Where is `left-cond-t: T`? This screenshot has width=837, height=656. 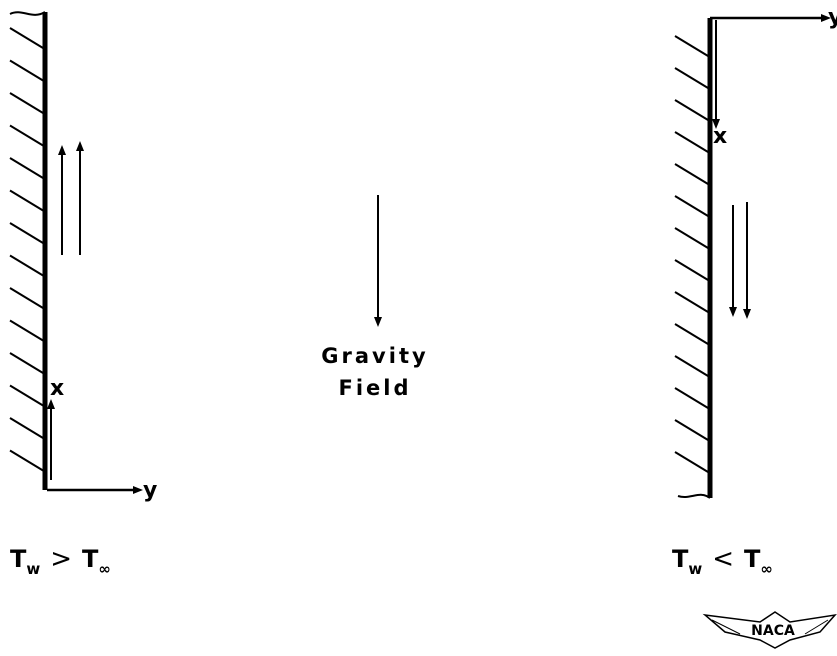 left-cond-t: T is located at coordinates (18, 559).